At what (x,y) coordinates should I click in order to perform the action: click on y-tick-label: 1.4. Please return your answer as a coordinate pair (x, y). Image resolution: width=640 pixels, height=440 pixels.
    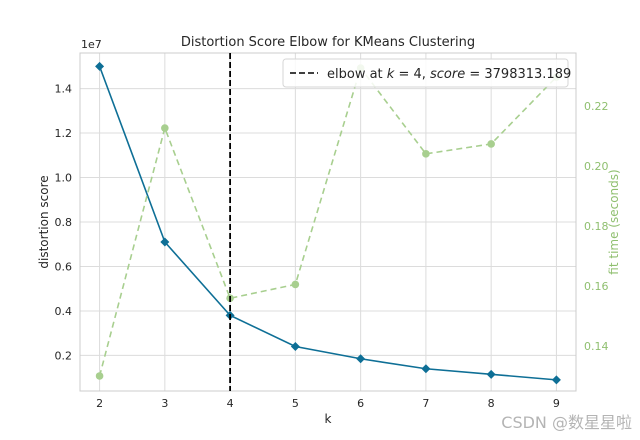
    Looking at the image, I should click on (64, 89).